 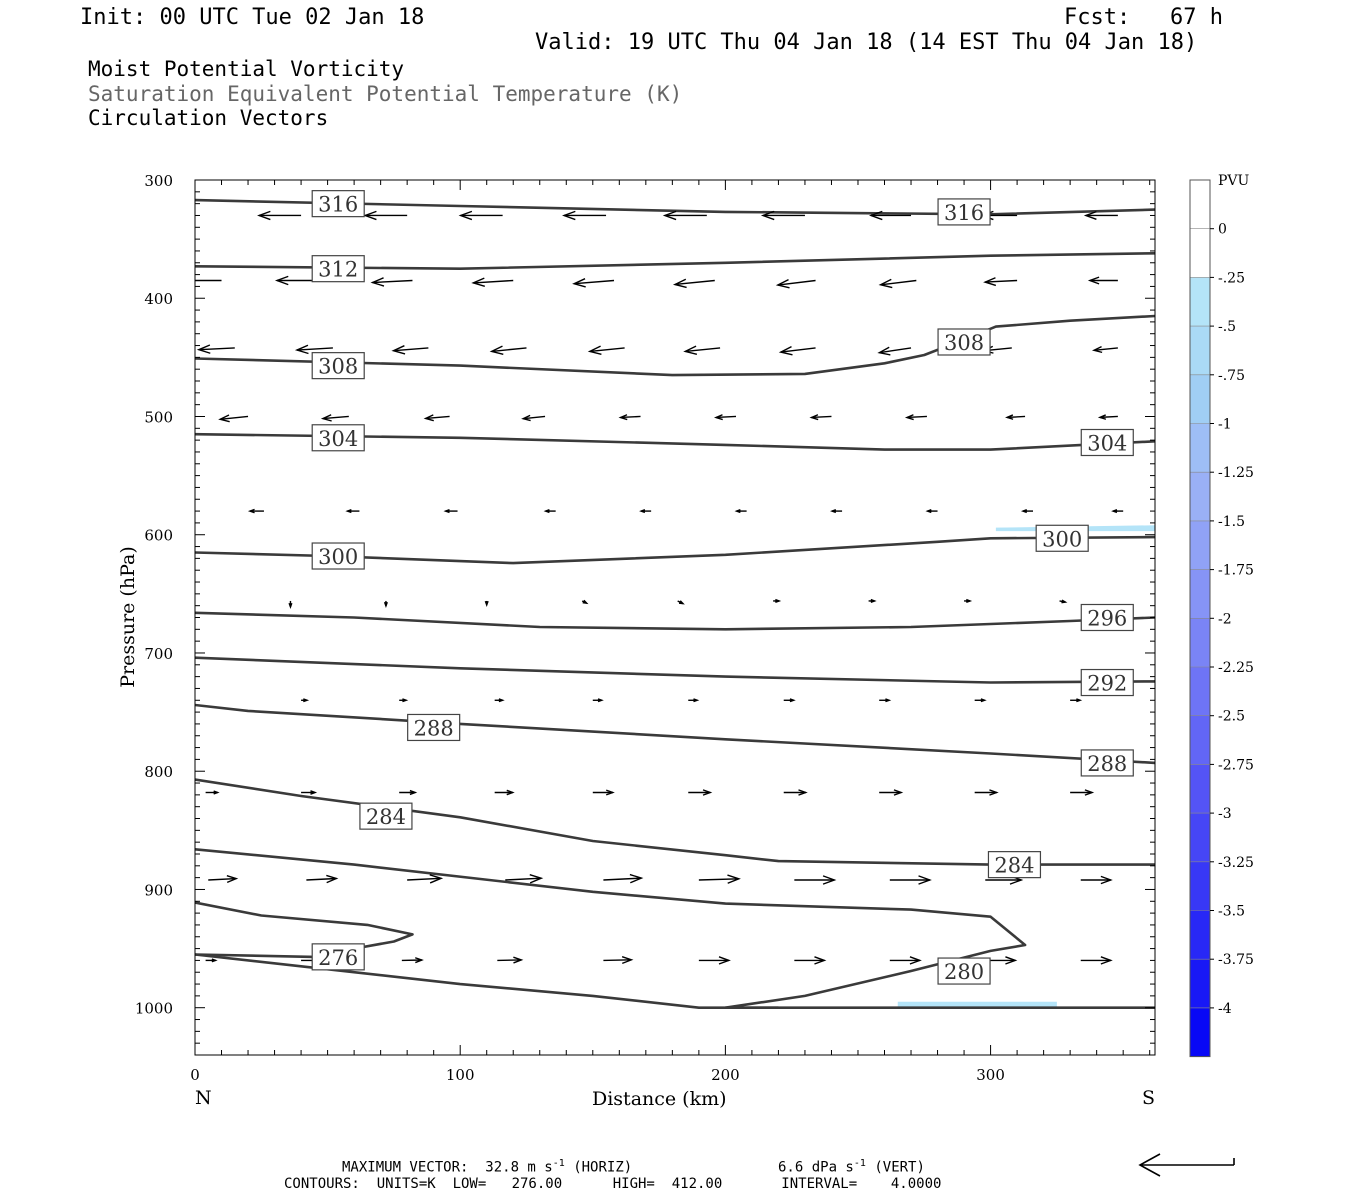 I want to click on contour-label-text: 308, so click(x=338, y=367).